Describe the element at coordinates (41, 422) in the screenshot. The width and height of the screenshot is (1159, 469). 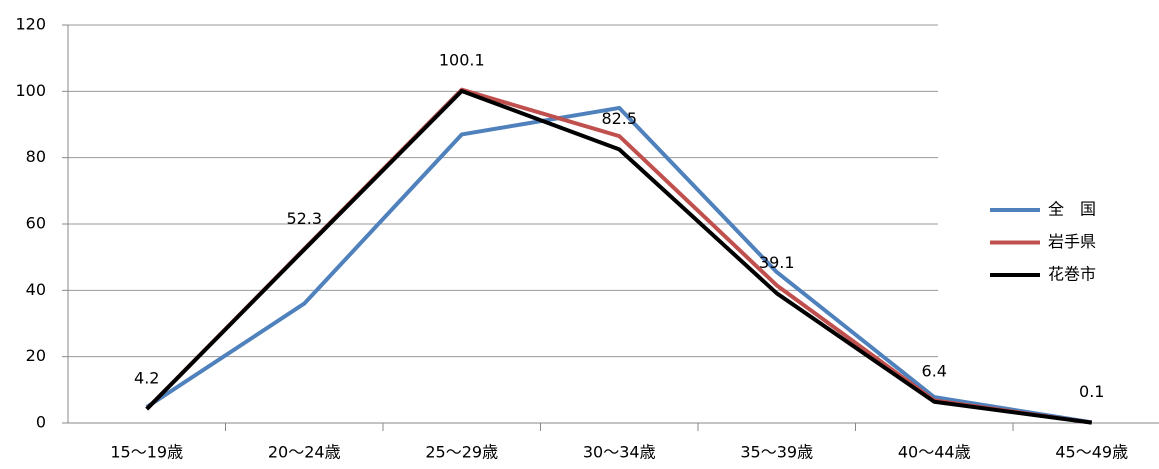
I see `y-tick-label: 0` at that location.